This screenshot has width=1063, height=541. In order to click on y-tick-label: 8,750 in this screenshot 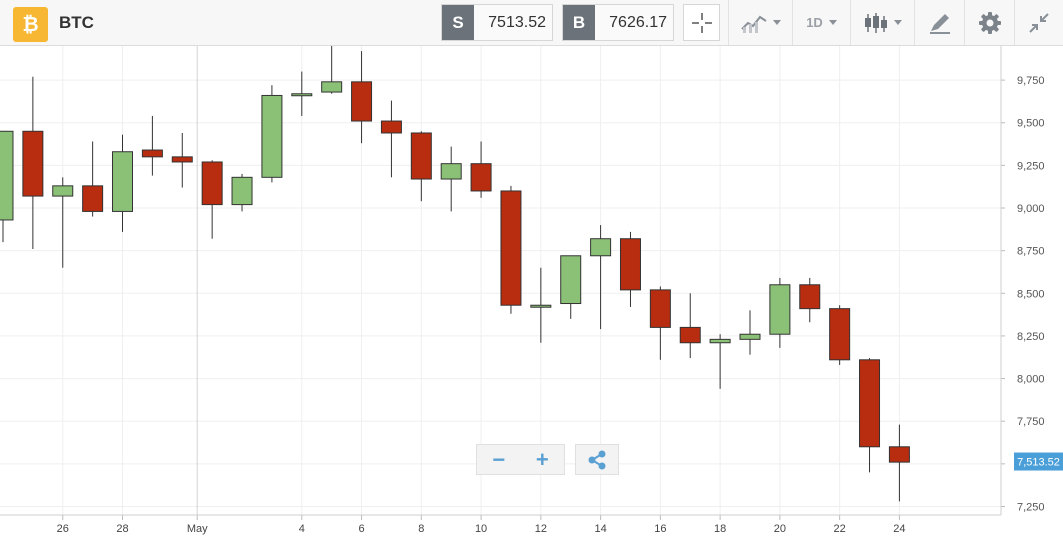, I will do `click(1031, 252)`.